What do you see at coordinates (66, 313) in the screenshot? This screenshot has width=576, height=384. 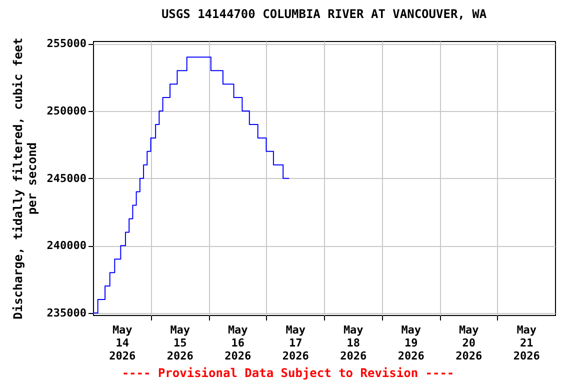 I see `y-tick-label: 235000` at bounding box center [66, 313].